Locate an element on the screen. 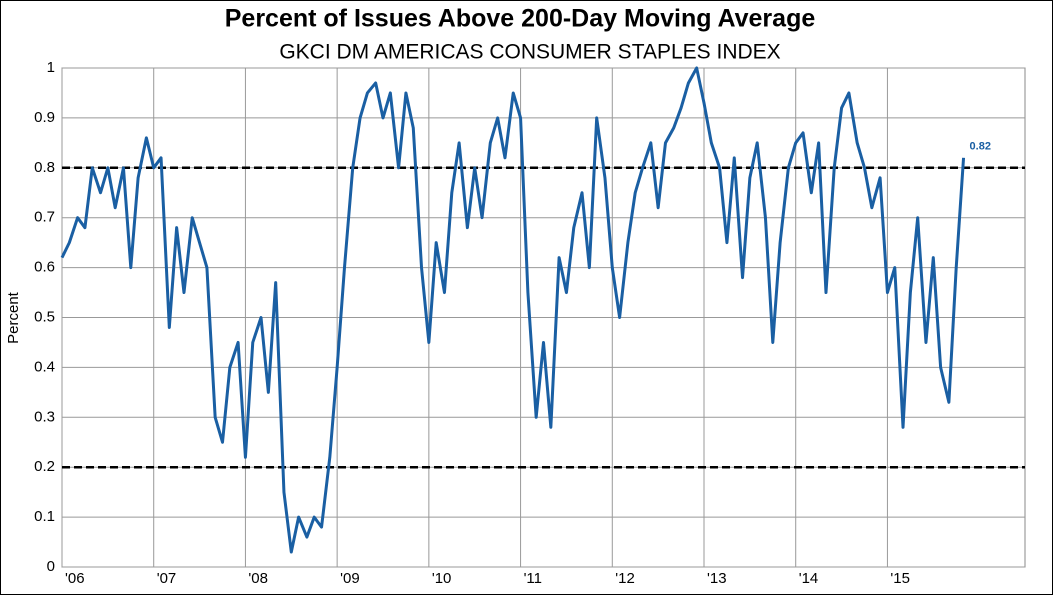  x-tick-label: '10 is located at coordinates (442, 578).